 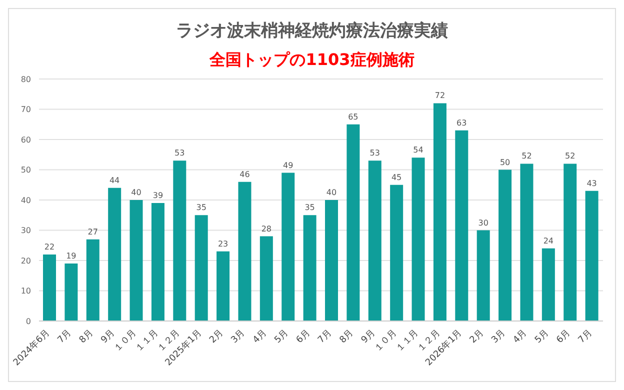 I want to click on data-label: 27, so click(x=93, y=231).